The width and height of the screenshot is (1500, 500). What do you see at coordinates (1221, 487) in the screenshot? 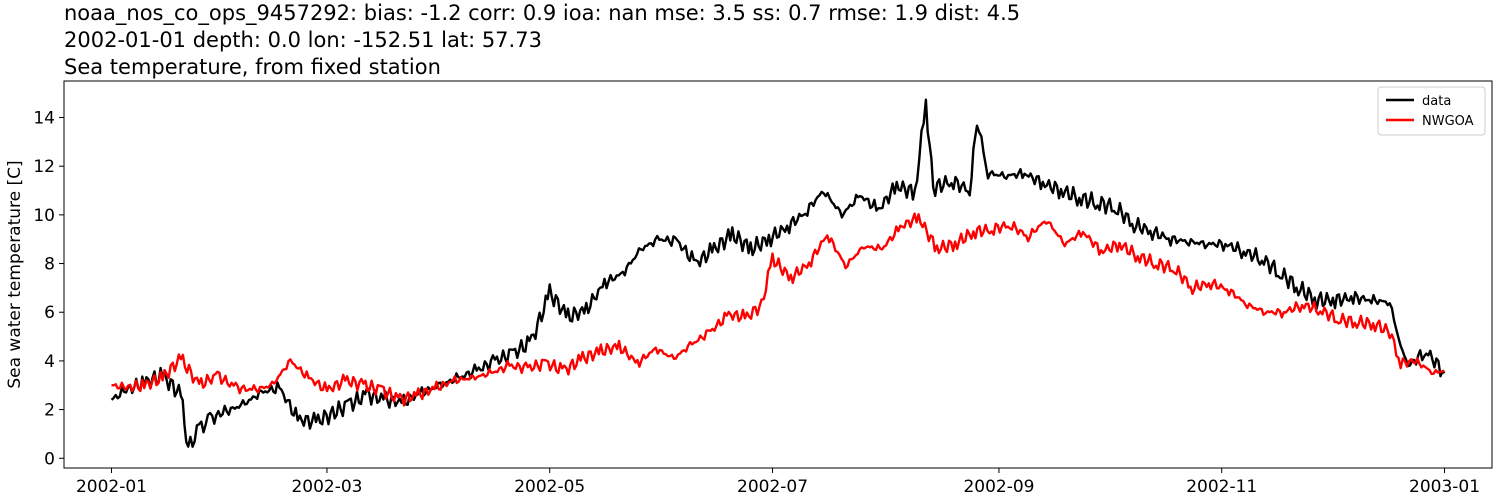
I see `x-tick-label: 2002-11` at bounding box center [1221, 487].